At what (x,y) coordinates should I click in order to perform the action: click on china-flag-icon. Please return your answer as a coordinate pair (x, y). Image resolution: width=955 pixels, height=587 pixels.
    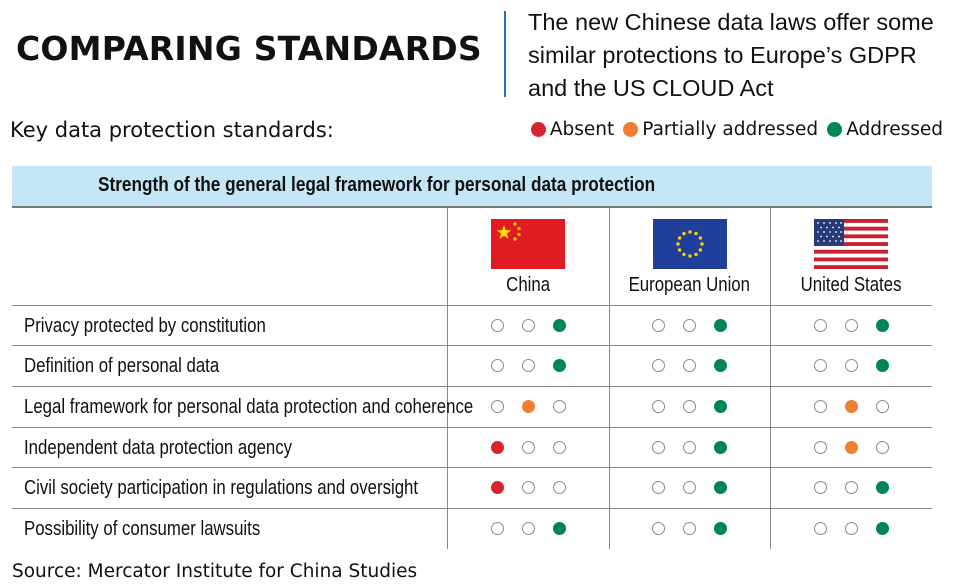
    Looking at the image, I should click on (528, 244).